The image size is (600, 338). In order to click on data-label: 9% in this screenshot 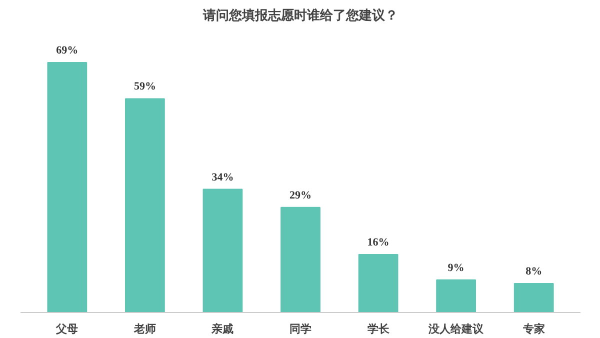, I will do `click(456, 268)`.